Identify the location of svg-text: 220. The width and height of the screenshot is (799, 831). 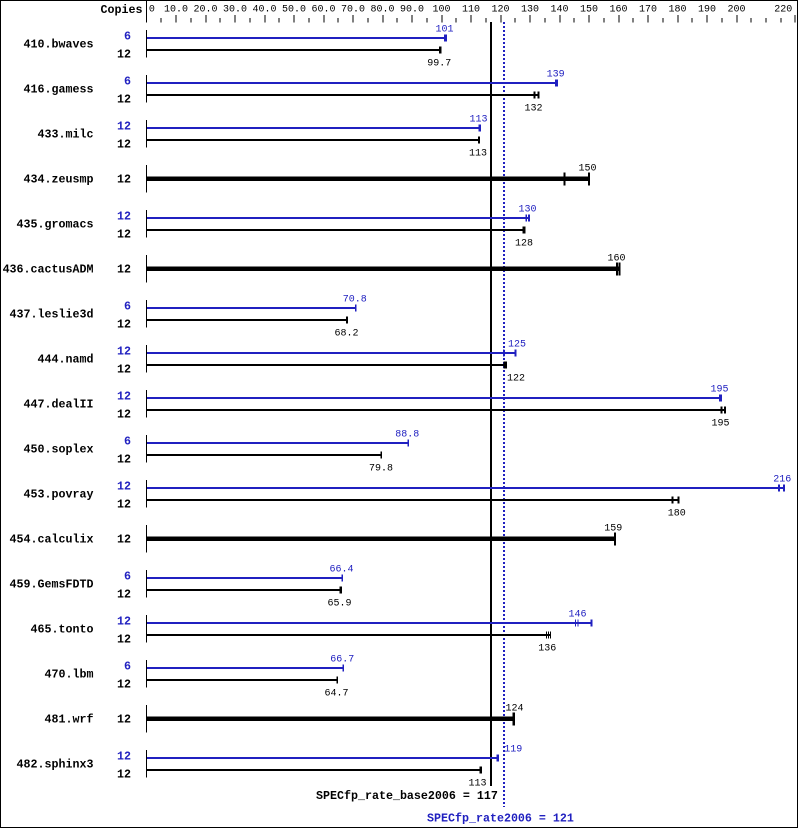
(783, 10).